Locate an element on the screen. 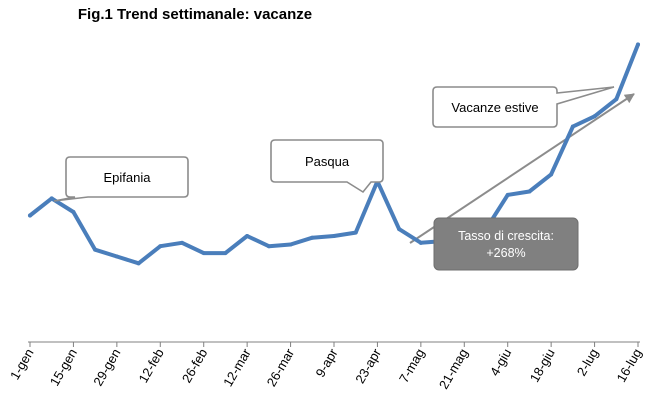 This screenshot has width=650, height=412. callout-vacanze-estive: Vacanze estive is located at coordinates (523, 107).